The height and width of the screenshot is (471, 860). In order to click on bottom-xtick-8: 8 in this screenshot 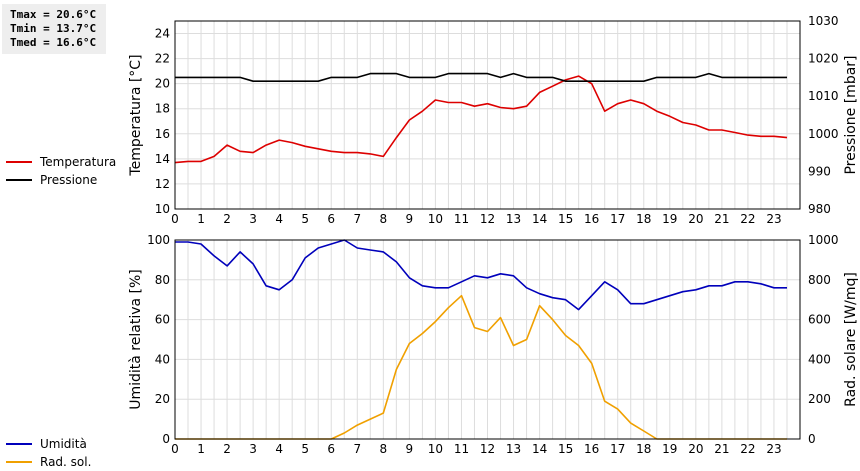, I will do `click(384, 449)`.